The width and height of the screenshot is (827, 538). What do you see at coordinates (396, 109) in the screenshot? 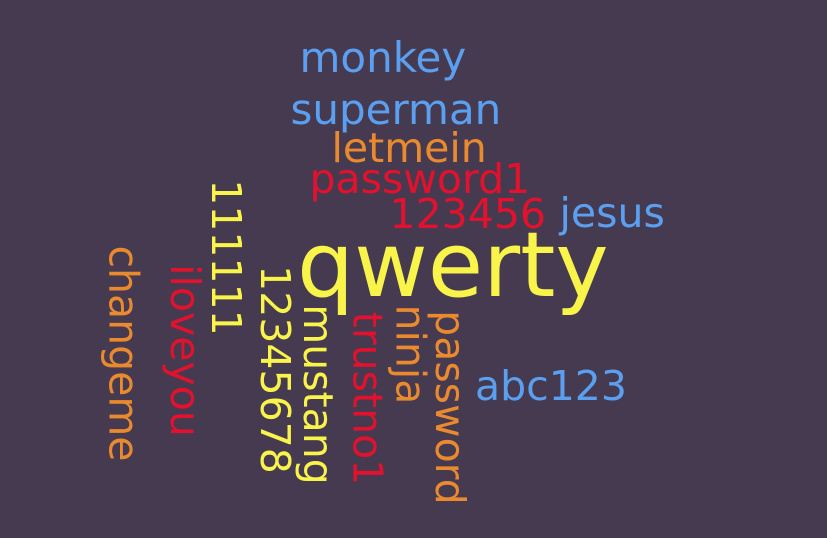
I see `word-superman: superman` at bounding box center [396, 109].